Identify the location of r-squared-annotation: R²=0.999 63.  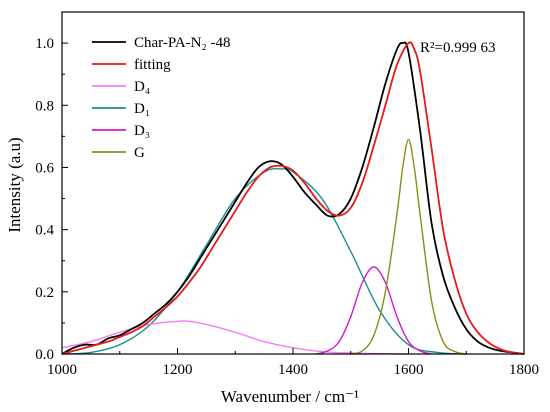
(457, 48).